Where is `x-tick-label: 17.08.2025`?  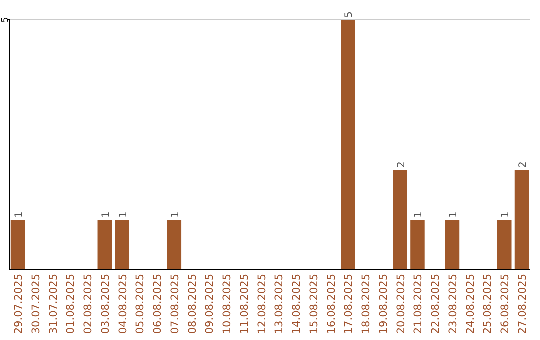 x-tick-label: 17.08.2025 is located at coordinates (349, 304).